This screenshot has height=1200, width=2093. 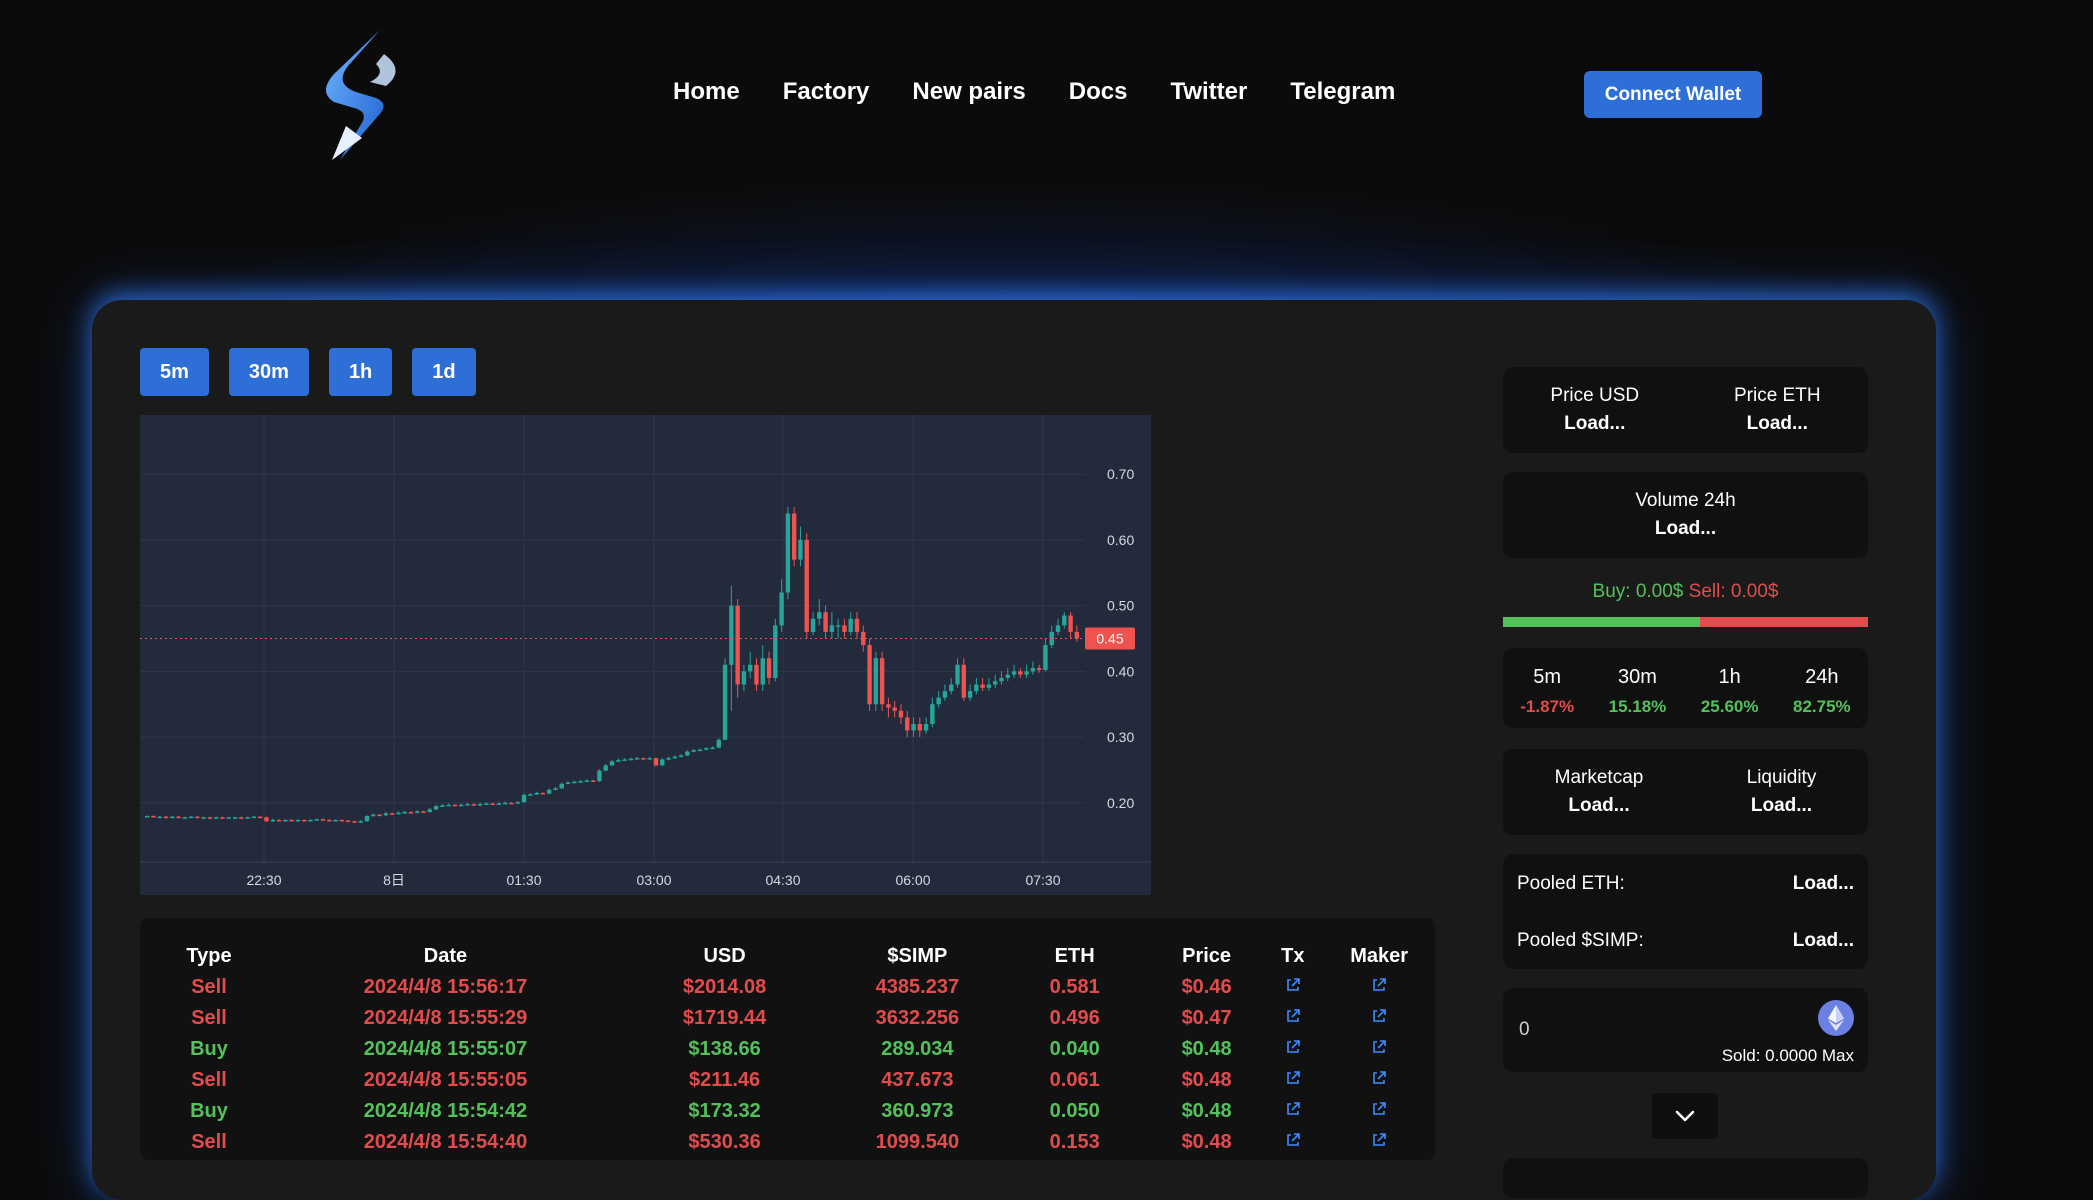 I want to click on nav-factory: Factory, so click(x=826, y=91).